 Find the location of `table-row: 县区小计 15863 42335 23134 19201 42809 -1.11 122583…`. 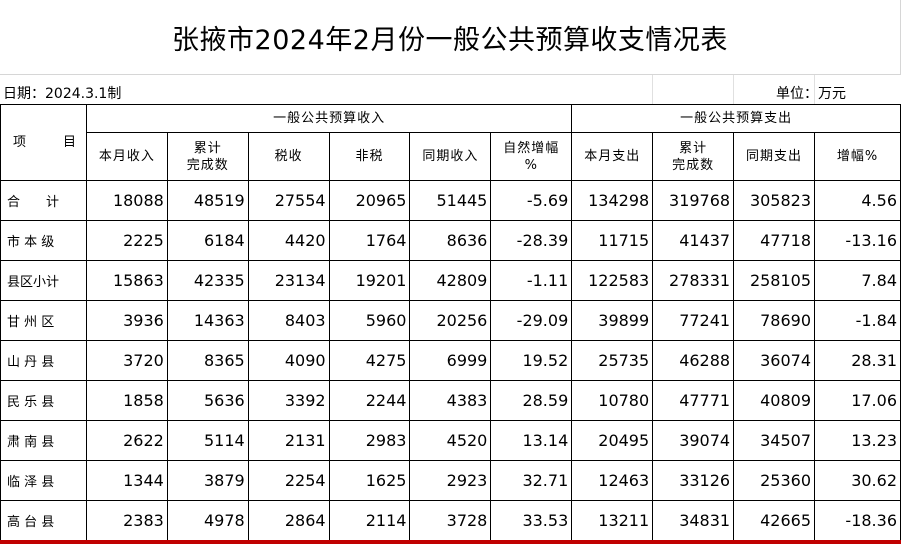

table-row: 县区小计 15863 42335 23134 19201 42809 -1.11 122583… is located at coordinates (450, 280).